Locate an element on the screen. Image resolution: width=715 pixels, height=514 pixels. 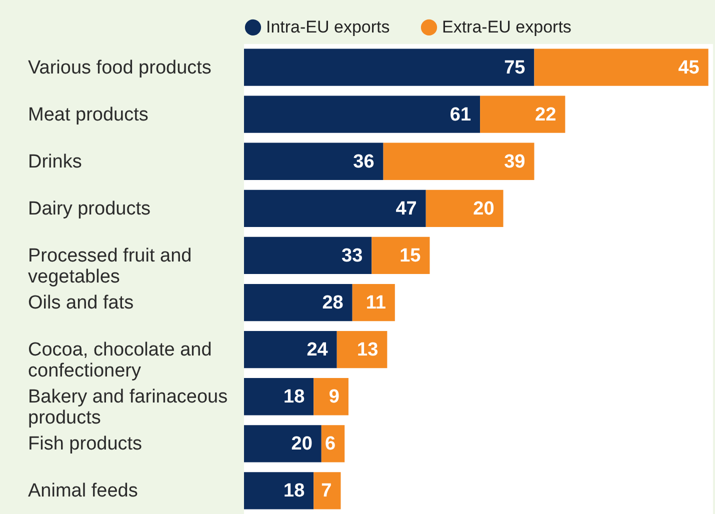
data-label: 39 is located at coordinates (515, 161).